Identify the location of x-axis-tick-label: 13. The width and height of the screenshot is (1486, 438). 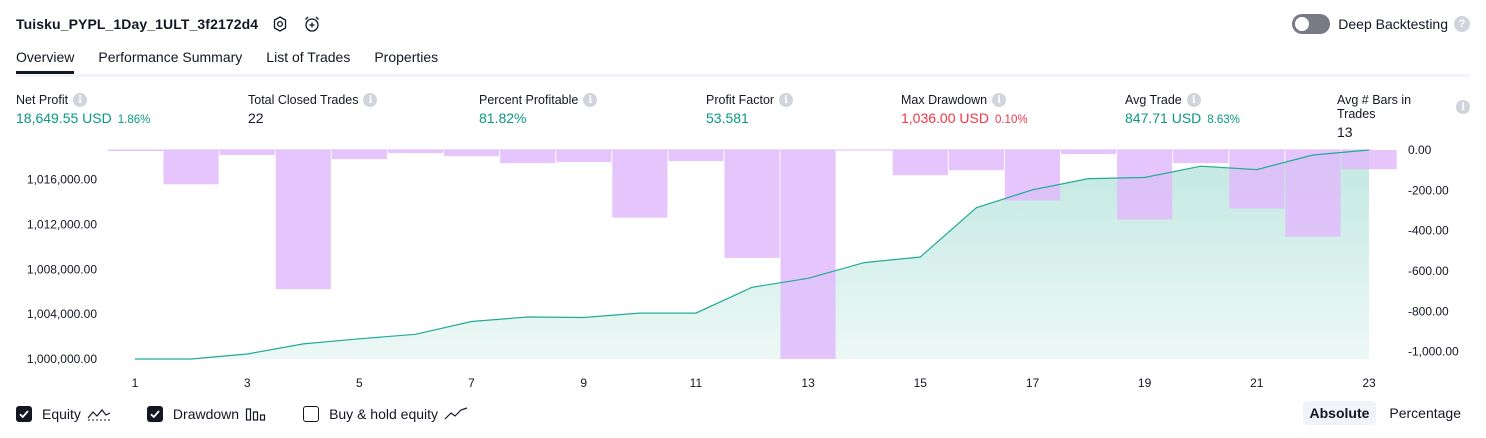
(808, 383).